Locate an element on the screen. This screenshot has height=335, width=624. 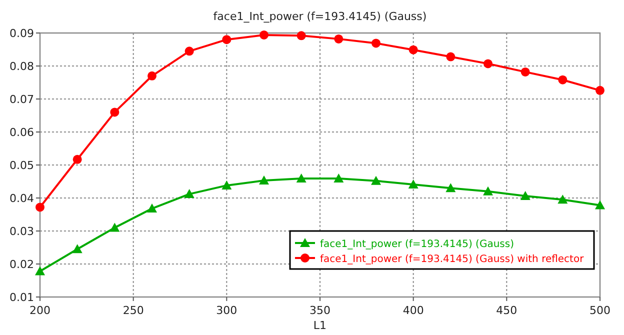
x-tick-label: 300 is located at coordinates (227, 310).